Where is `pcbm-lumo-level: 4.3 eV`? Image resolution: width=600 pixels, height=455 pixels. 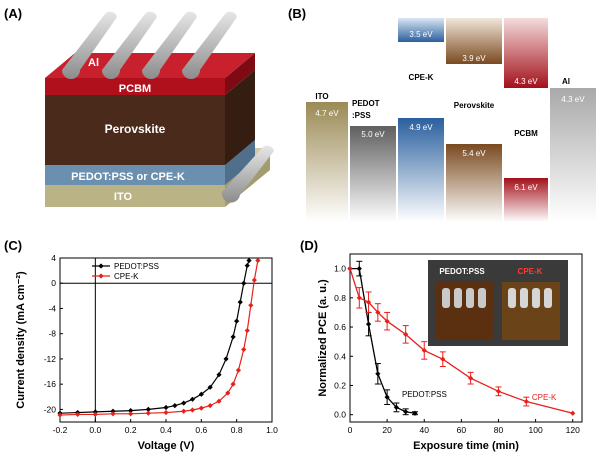
pcbm-lumo-level: 4.3 eV is located at coordinates (526, 81).